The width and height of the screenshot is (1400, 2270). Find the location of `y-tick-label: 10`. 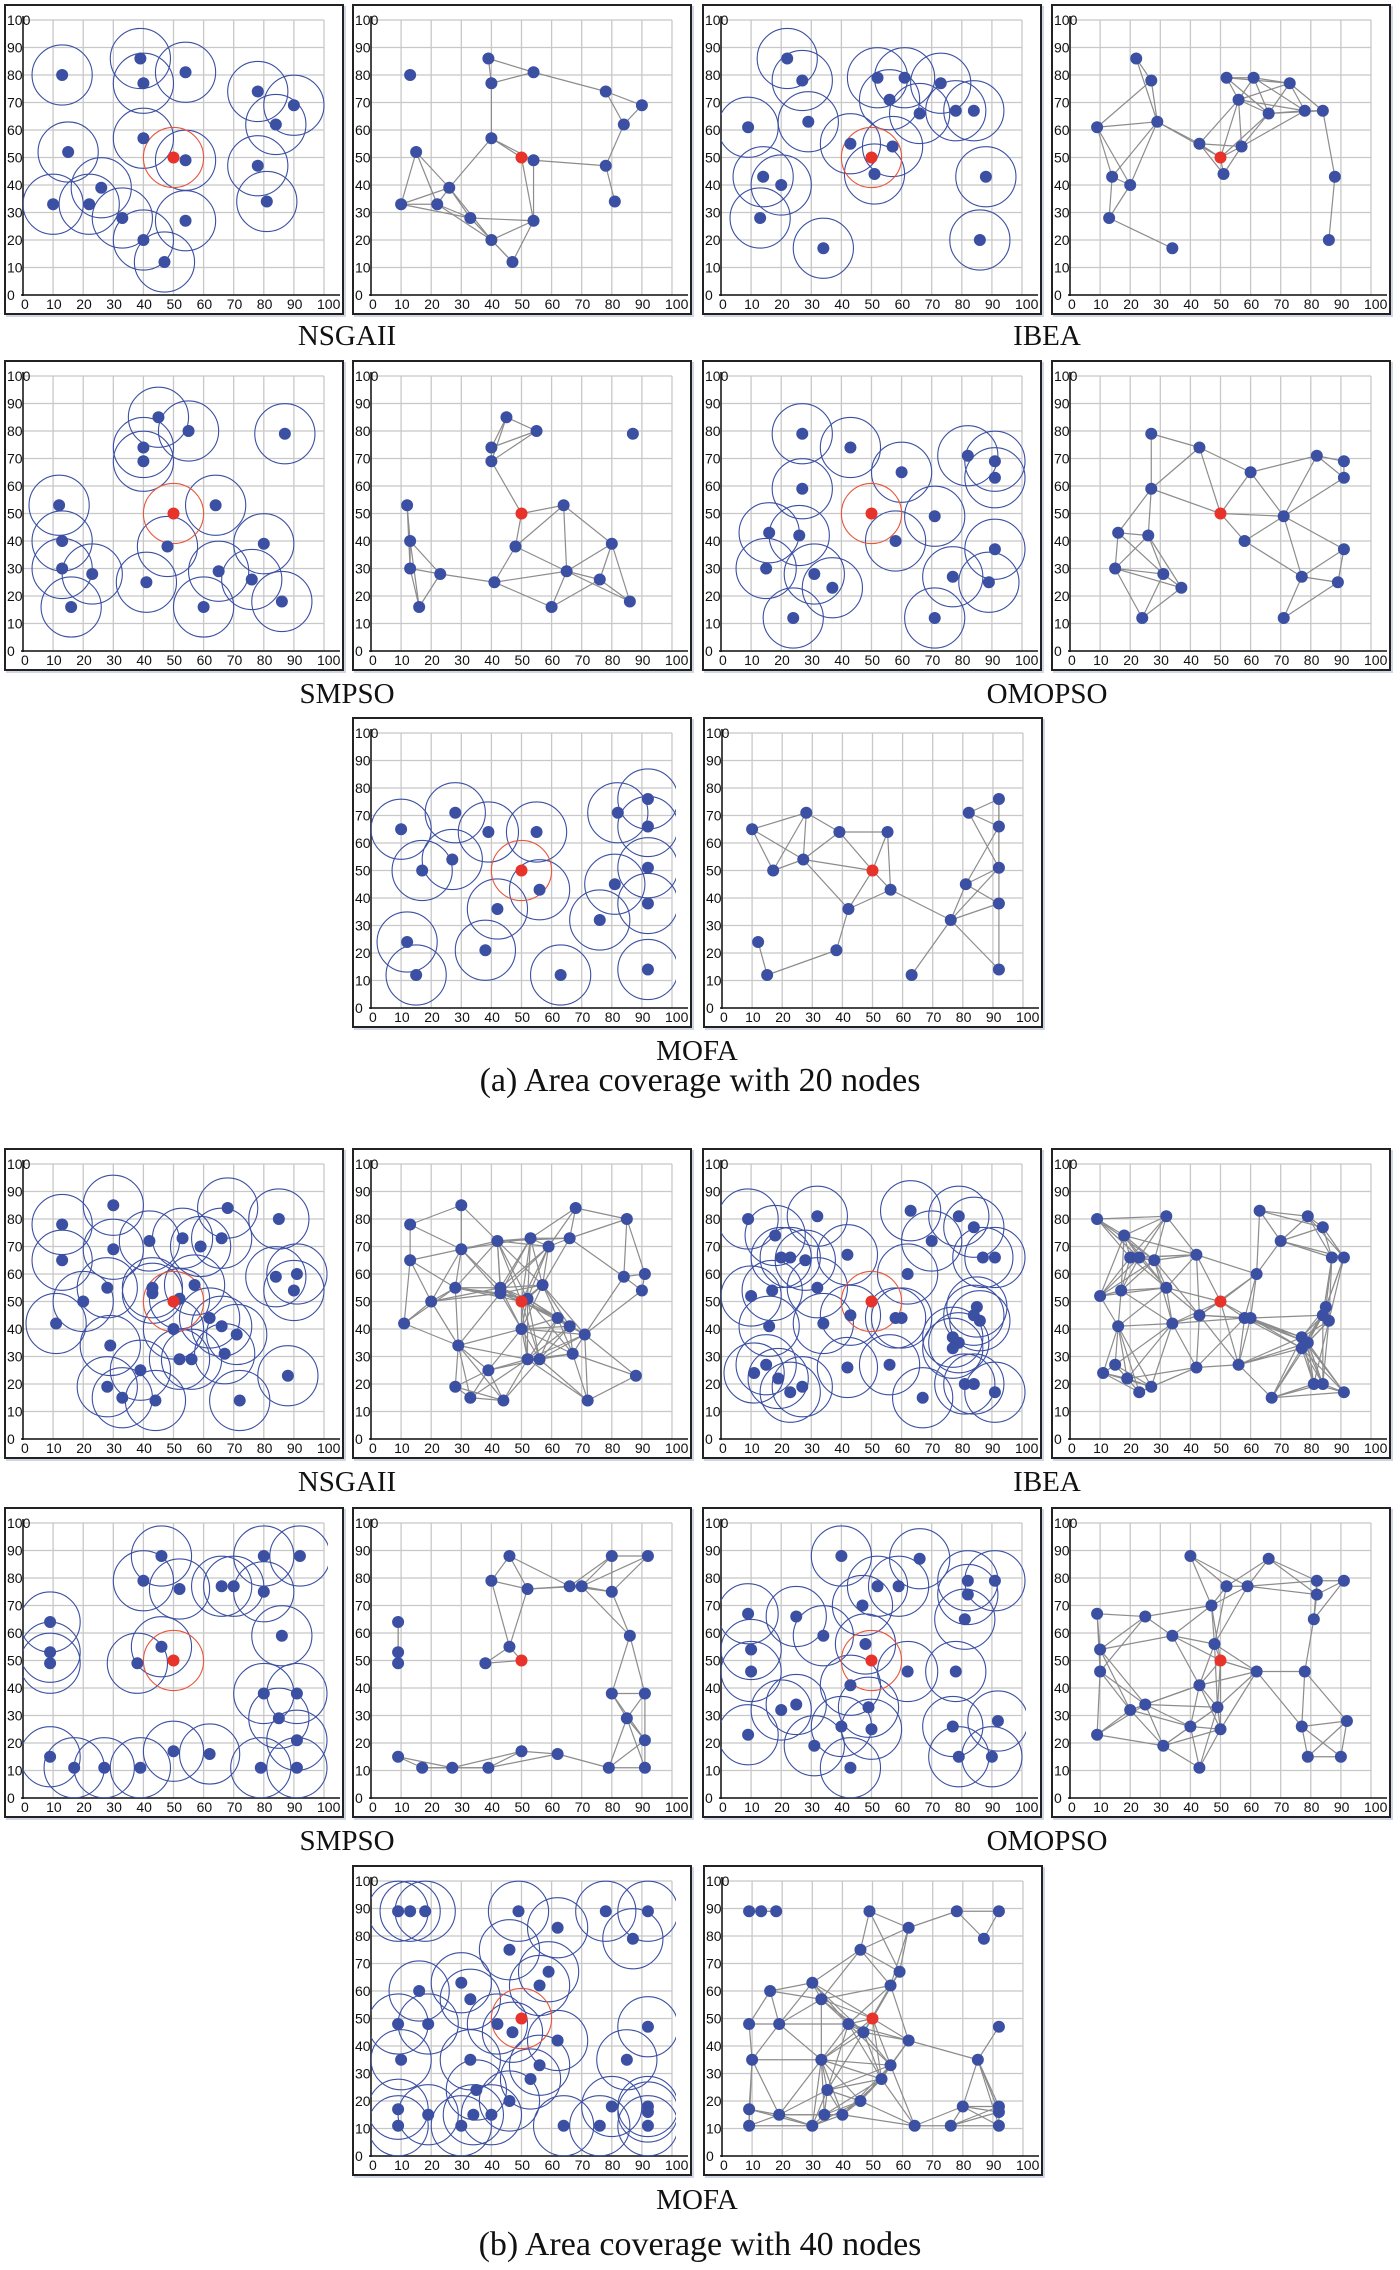

y-tick-label: 10 is located at coordinates (713, 1412).